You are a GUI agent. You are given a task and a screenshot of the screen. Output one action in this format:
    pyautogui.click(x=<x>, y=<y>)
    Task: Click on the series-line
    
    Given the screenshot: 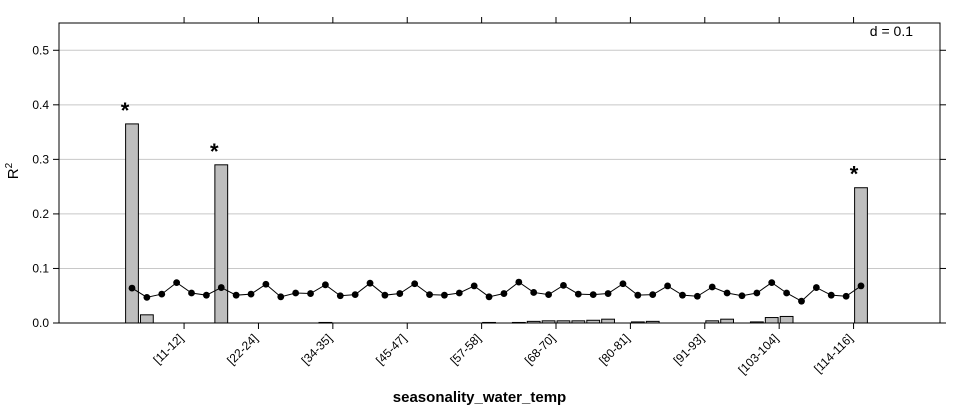 What is the action you would take?
    pyautogui.click(x=496, y=291)
    